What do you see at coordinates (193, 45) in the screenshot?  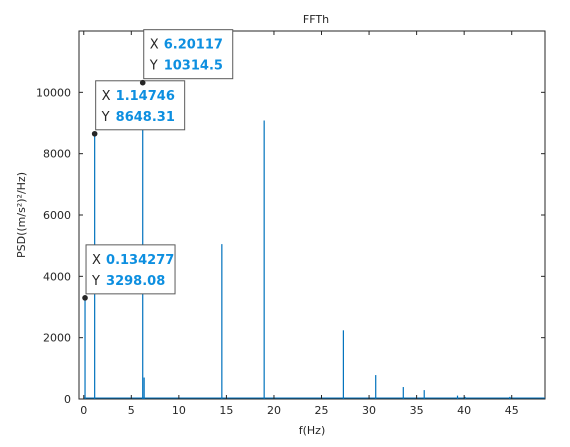 I see `datatip-x-value: 6.20117` at bounding box center [193, 45].